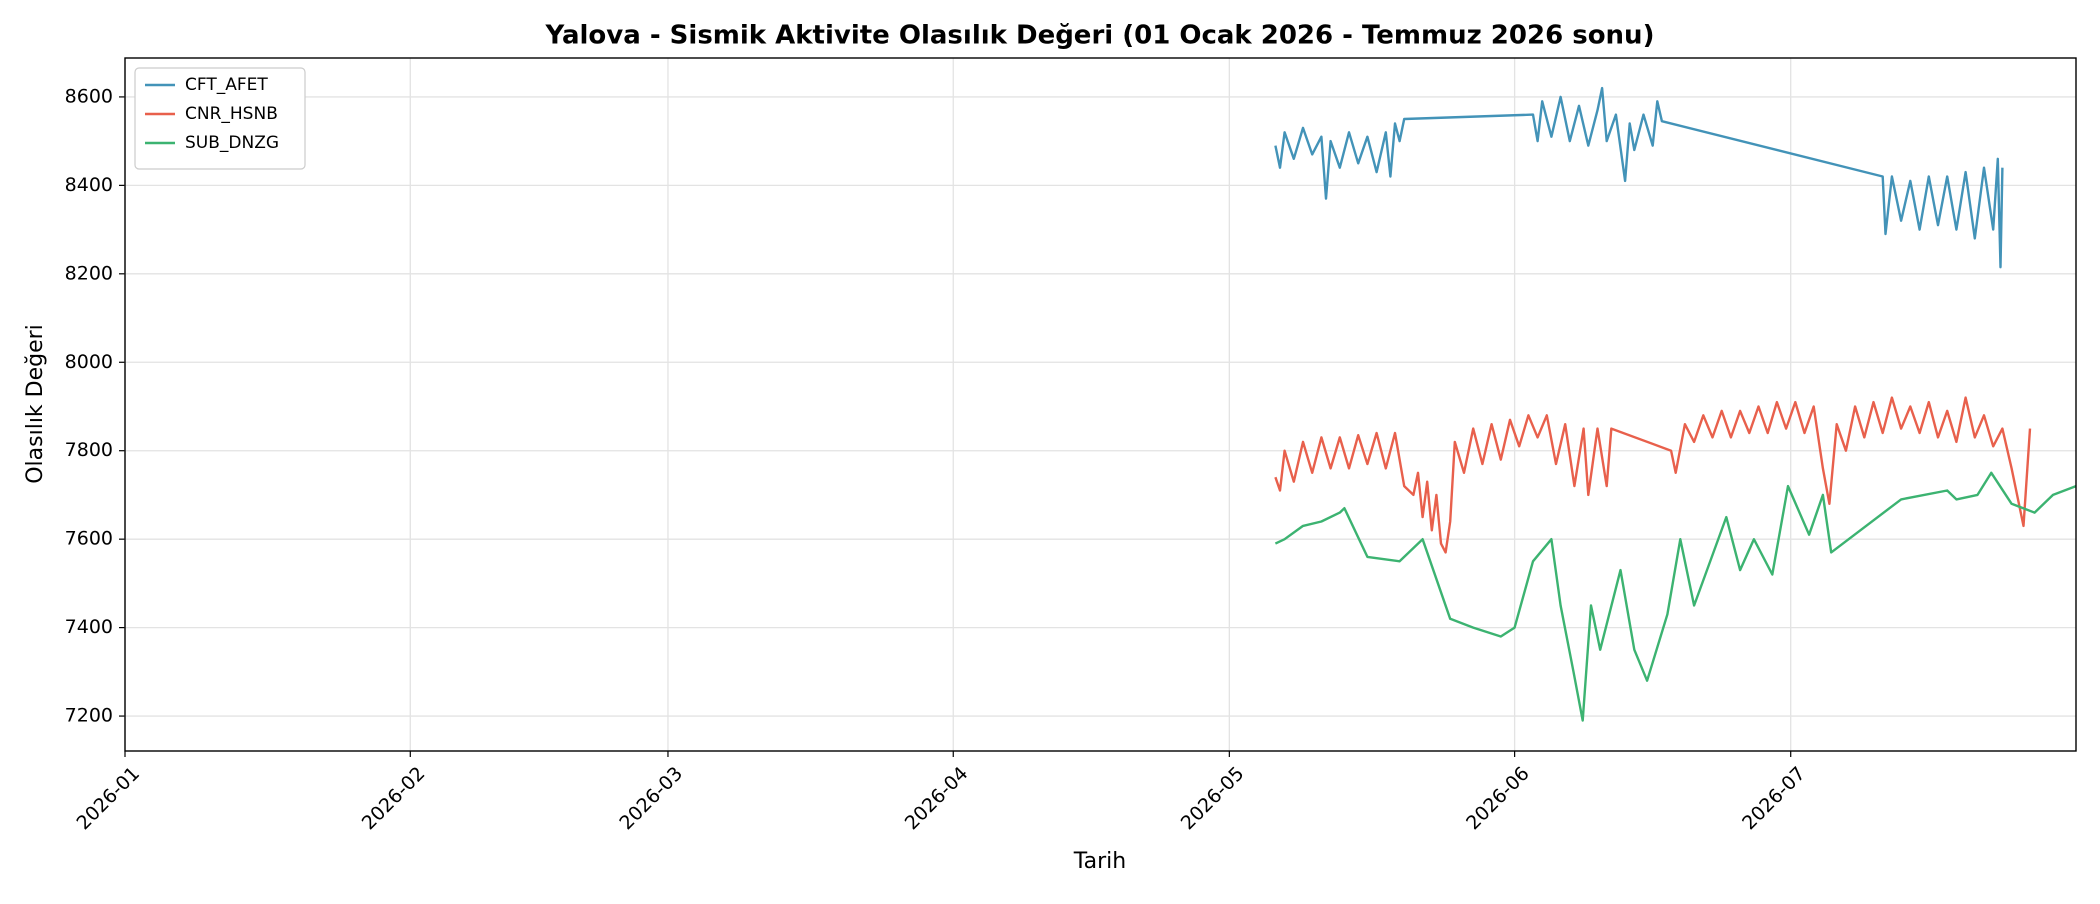 This screenshot has height=904, width=2100. What do you see at coordinates (89, 716) in the screenshot?
I see `y-tick-label: 7200` at bounding box center [89, 716].